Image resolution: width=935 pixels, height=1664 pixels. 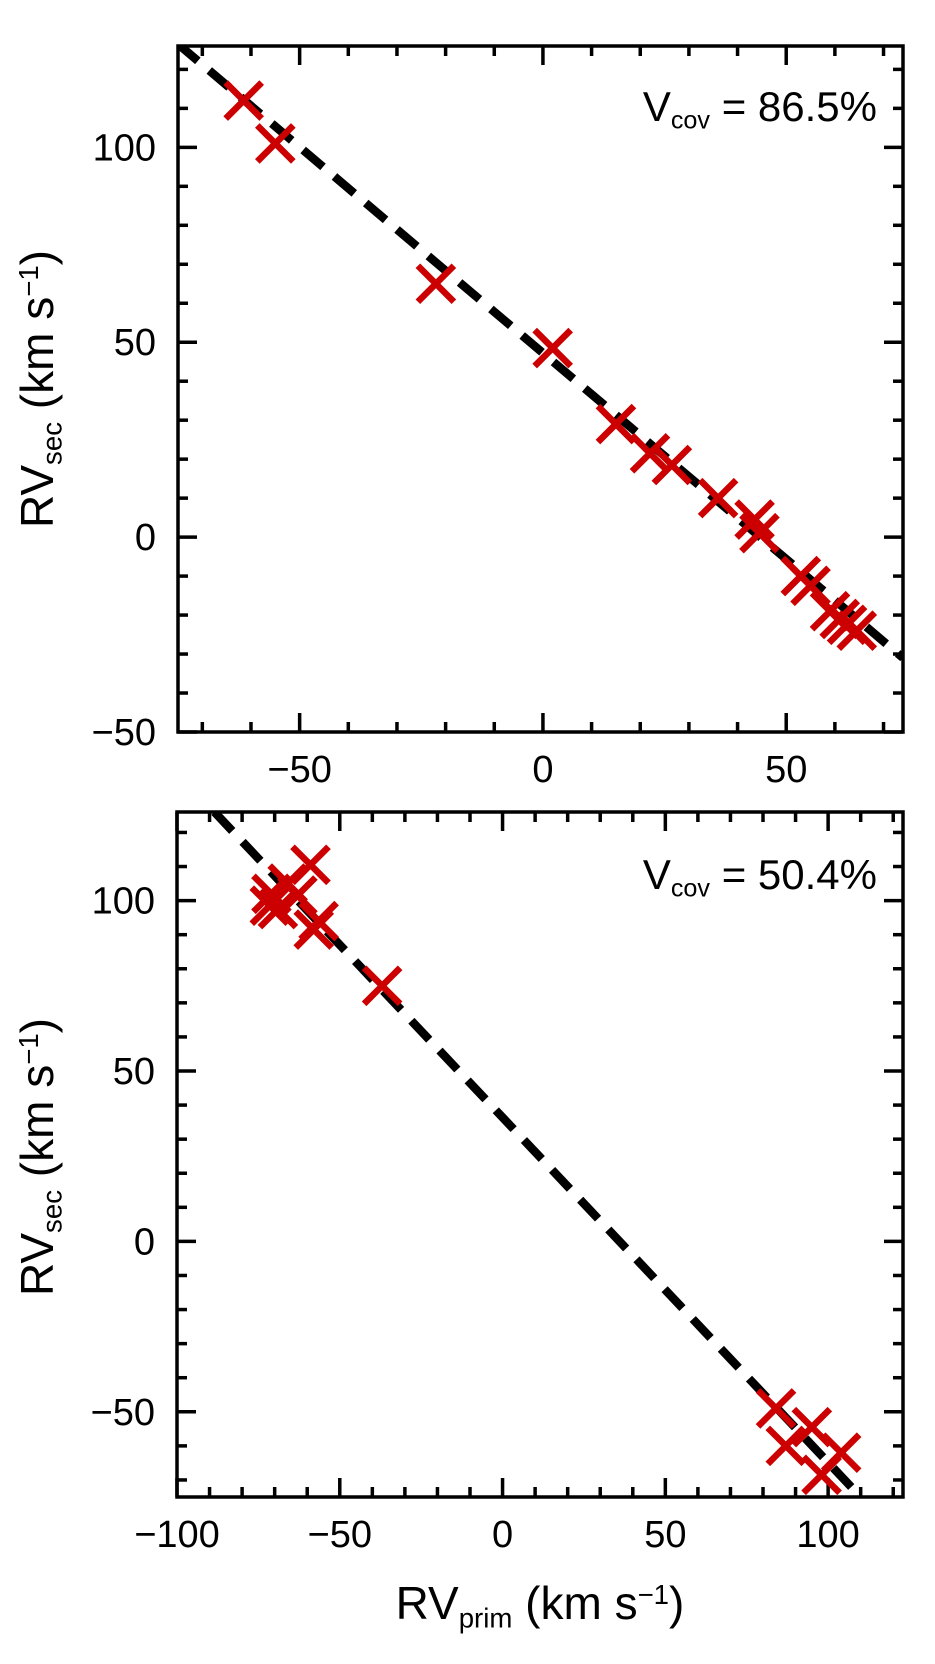 What do you see at coordinates (827, 1535) in the screenshot?
I see `x-tick-label: 100` at bounding box center [827, 1535].